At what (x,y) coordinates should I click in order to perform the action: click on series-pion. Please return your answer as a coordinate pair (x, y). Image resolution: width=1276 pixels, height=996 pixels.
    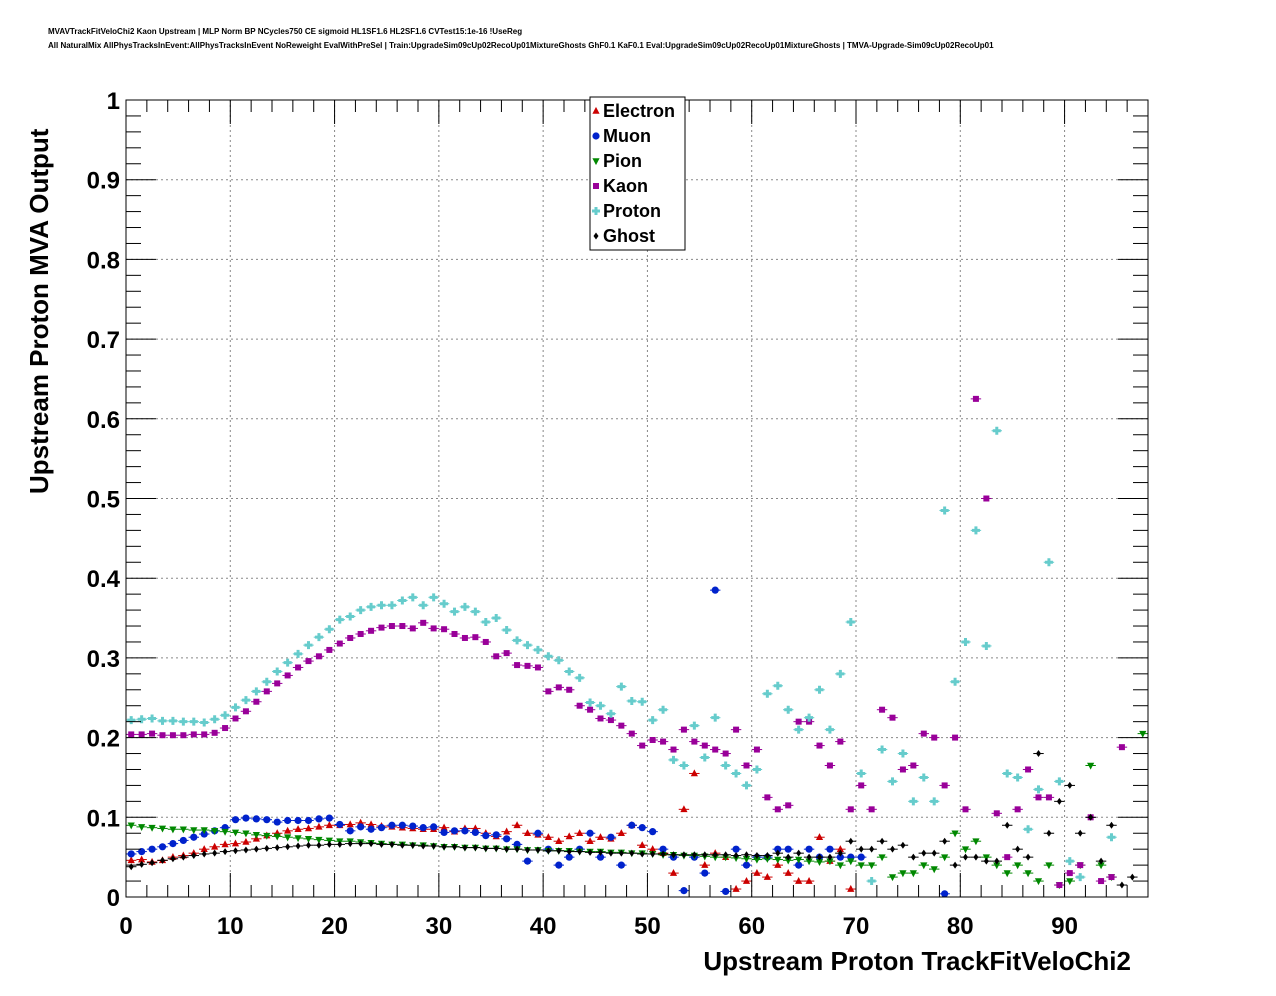
    Looking at the image, I should click on (637, 810).